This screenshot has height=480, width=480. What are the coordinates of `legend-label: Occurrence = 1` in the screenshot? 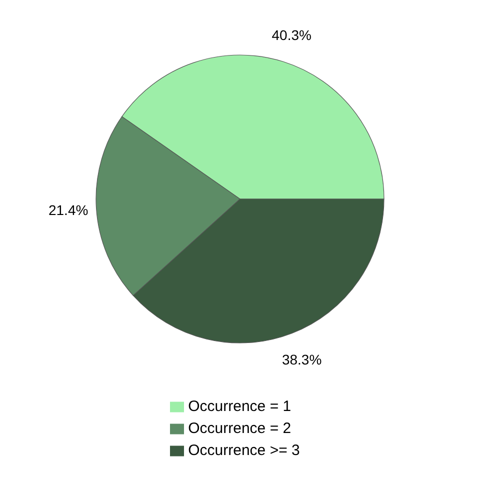 It's located at (240, 406).